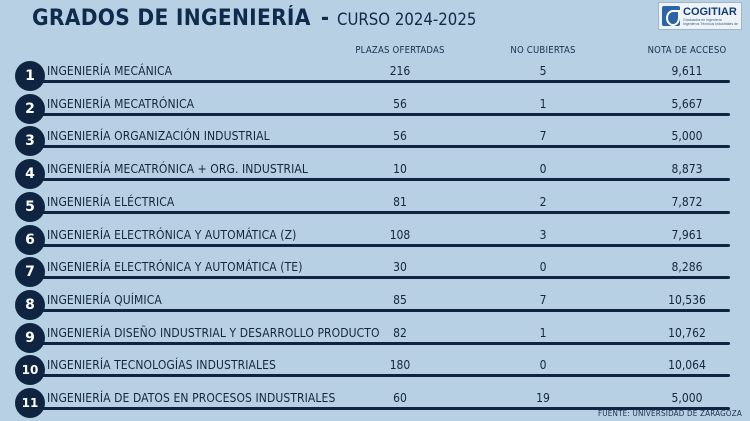 This screenshot has width=750, height=421. Describe the element at coordinates (687, 365) in the screenshot. I see `nota-value: 10,064` at that location.